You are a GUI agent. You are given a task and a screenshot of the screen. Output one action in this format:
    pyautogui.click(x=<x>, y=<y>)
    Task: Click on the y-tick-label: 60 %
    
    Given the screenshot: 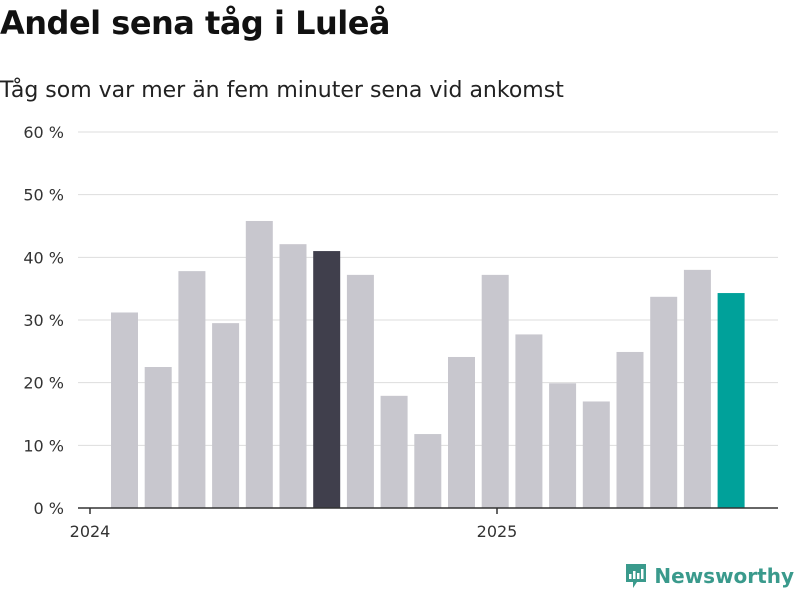 What is the action you would take?
    pyautogui.click(x=43, y=132)
    